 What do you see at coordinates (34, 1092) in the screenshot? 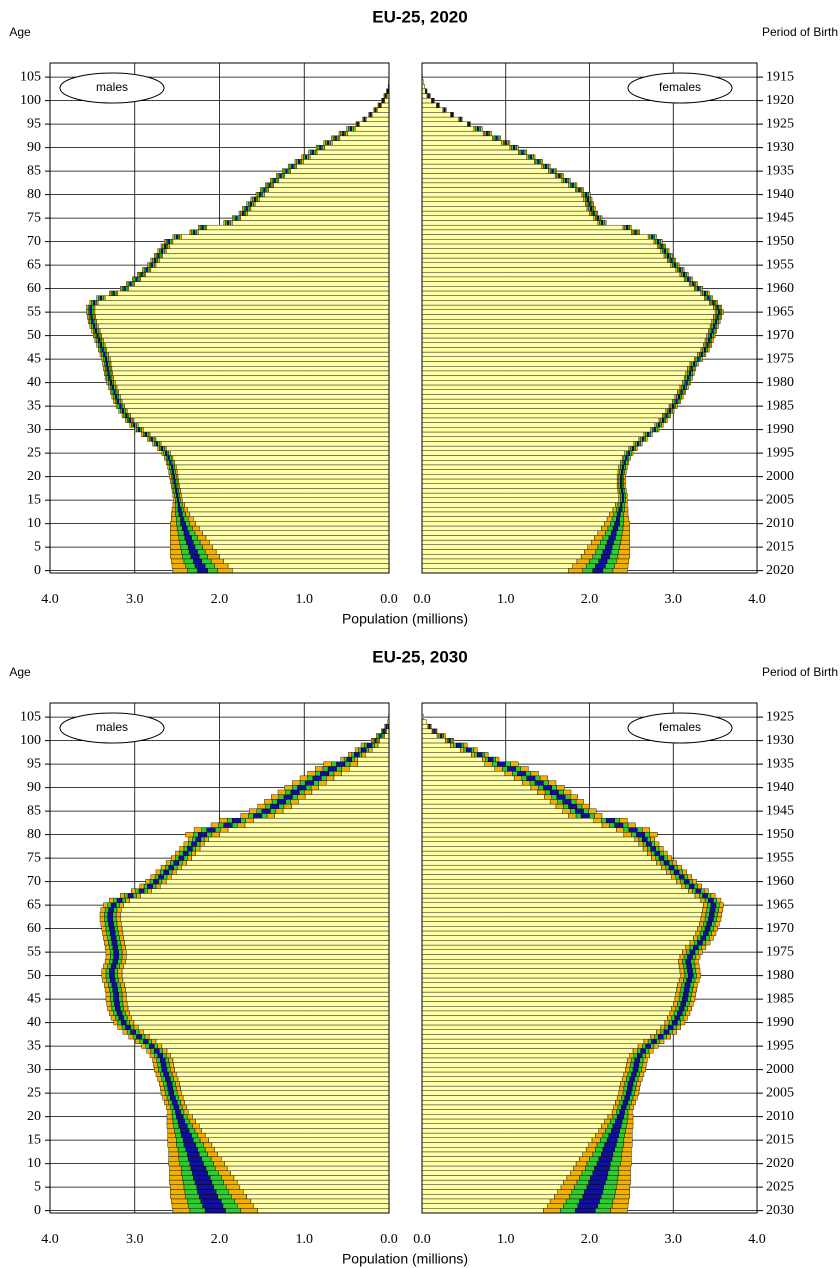
I see `y-tick-label: 25` at bounding box center [34, 1092].